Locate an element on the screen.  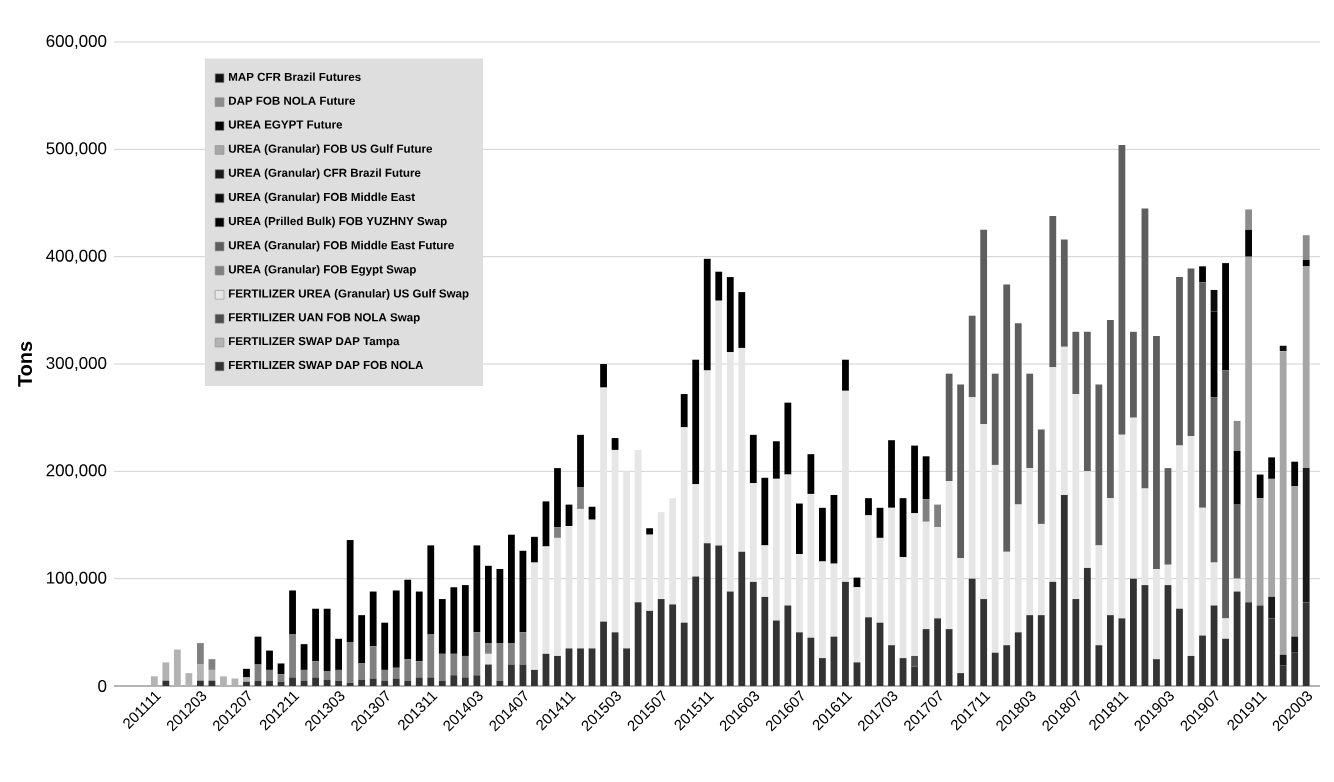
y-tick-label: 0 is located at coordinates (102, 686).